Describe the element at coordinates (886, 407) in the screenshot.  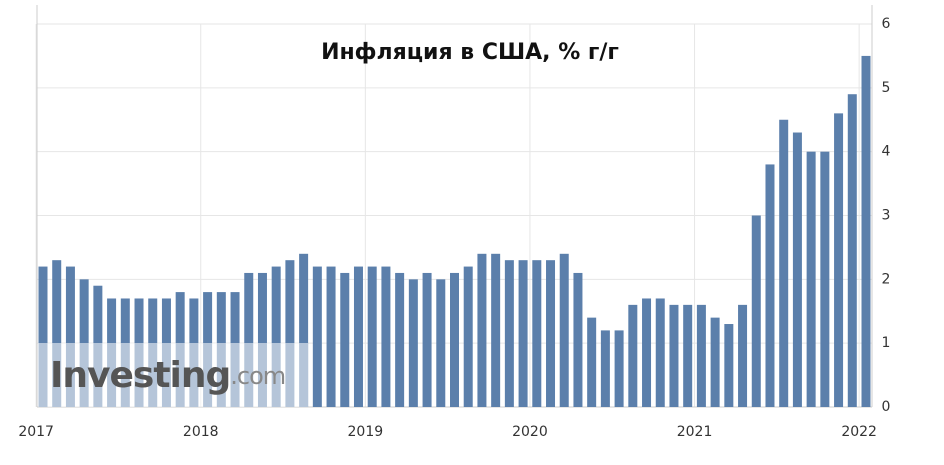
I see `y-tick-label: 0` at that location.